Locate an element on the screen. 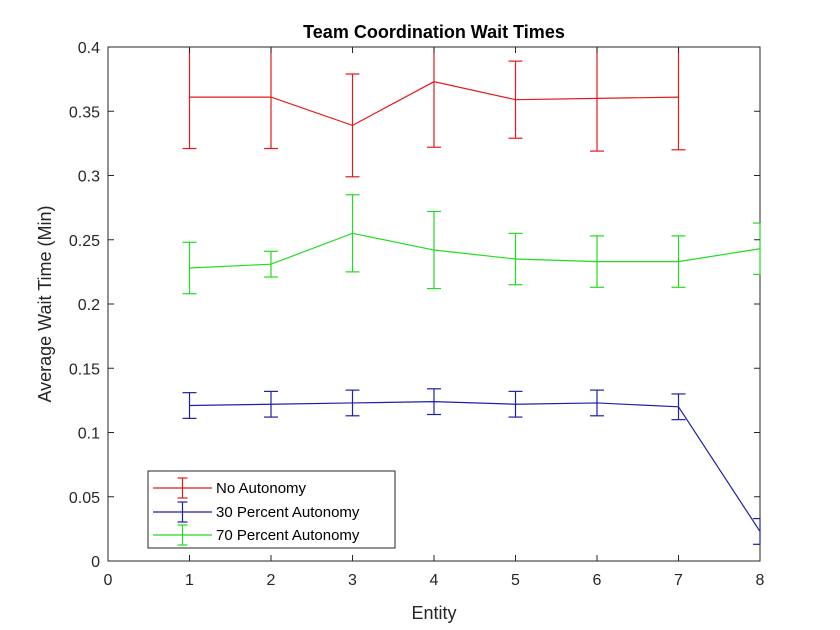 The width and height of the screenshot is (840, 630). legend-item: 70 Percent Autonomy is located at coordinates (256, 535).